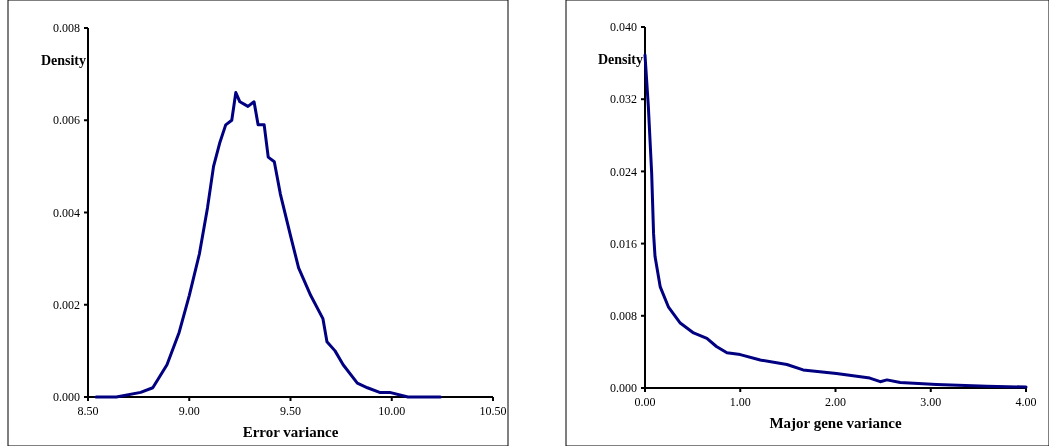 The image size is (1049, 446). What do you see at coordinates (623, 27) in the screenshot?
I see `y-tick-label: 0.040` at bounding box center [623, 27].